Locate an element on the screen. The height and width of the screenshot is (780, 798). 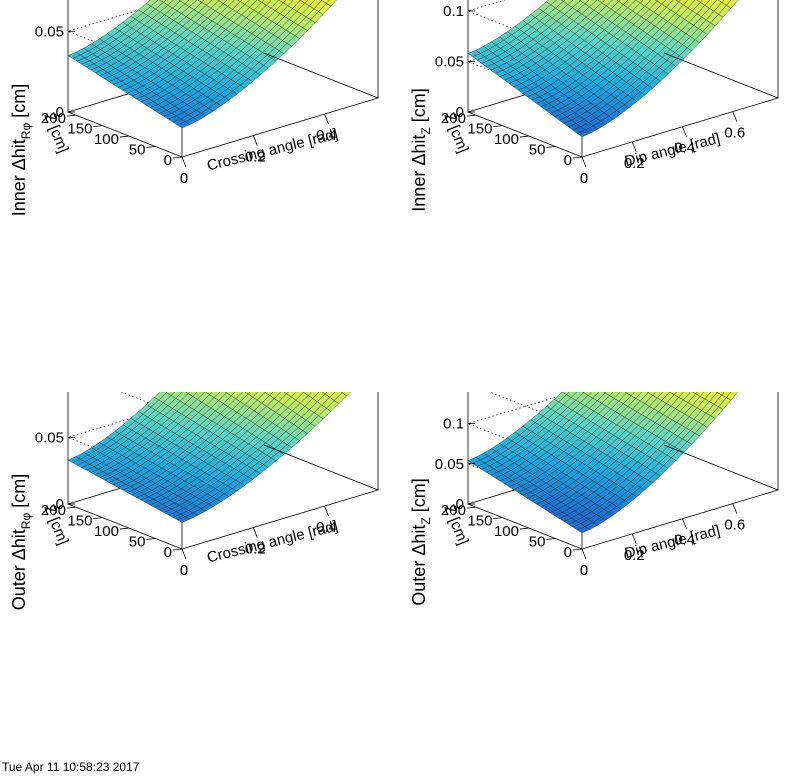
z-axis-label: Inner ΔhitZ [cm] is located at coordinates (421, 149).